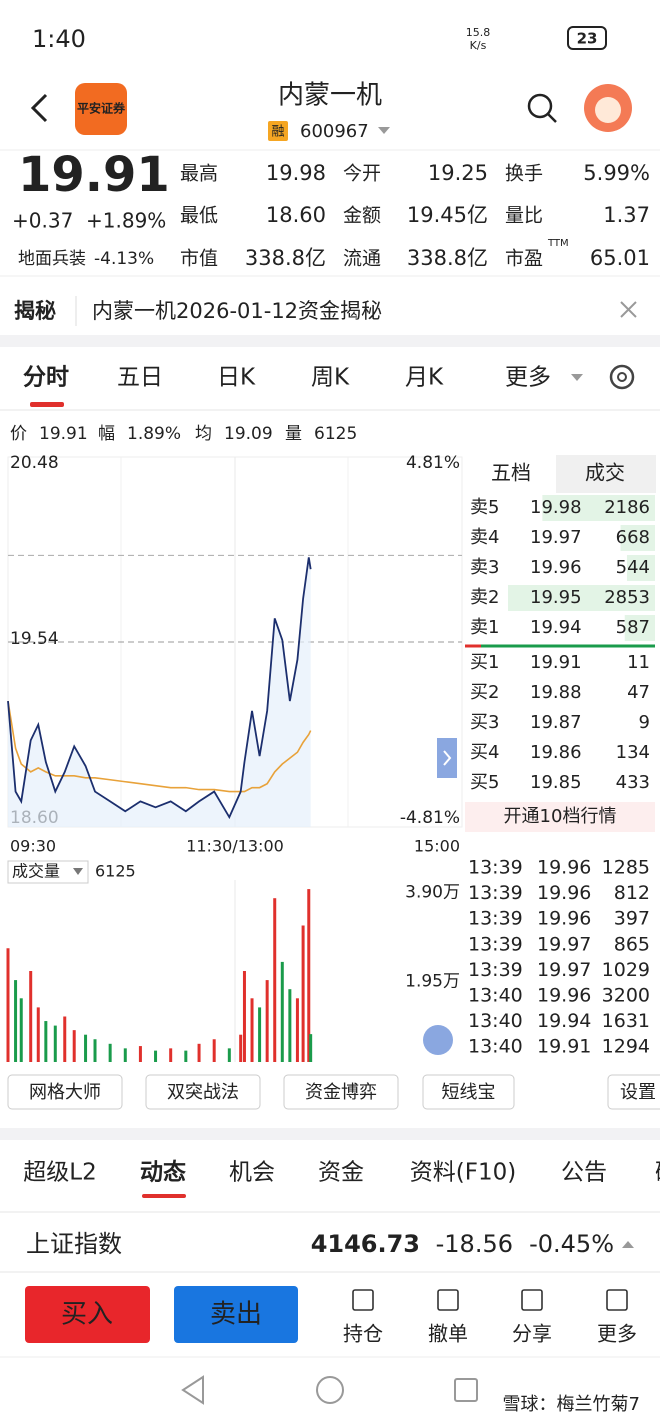  Describe the element at coordinates (564, 1021) in the screenshot. I see `trade-price: 19.94` at that location.